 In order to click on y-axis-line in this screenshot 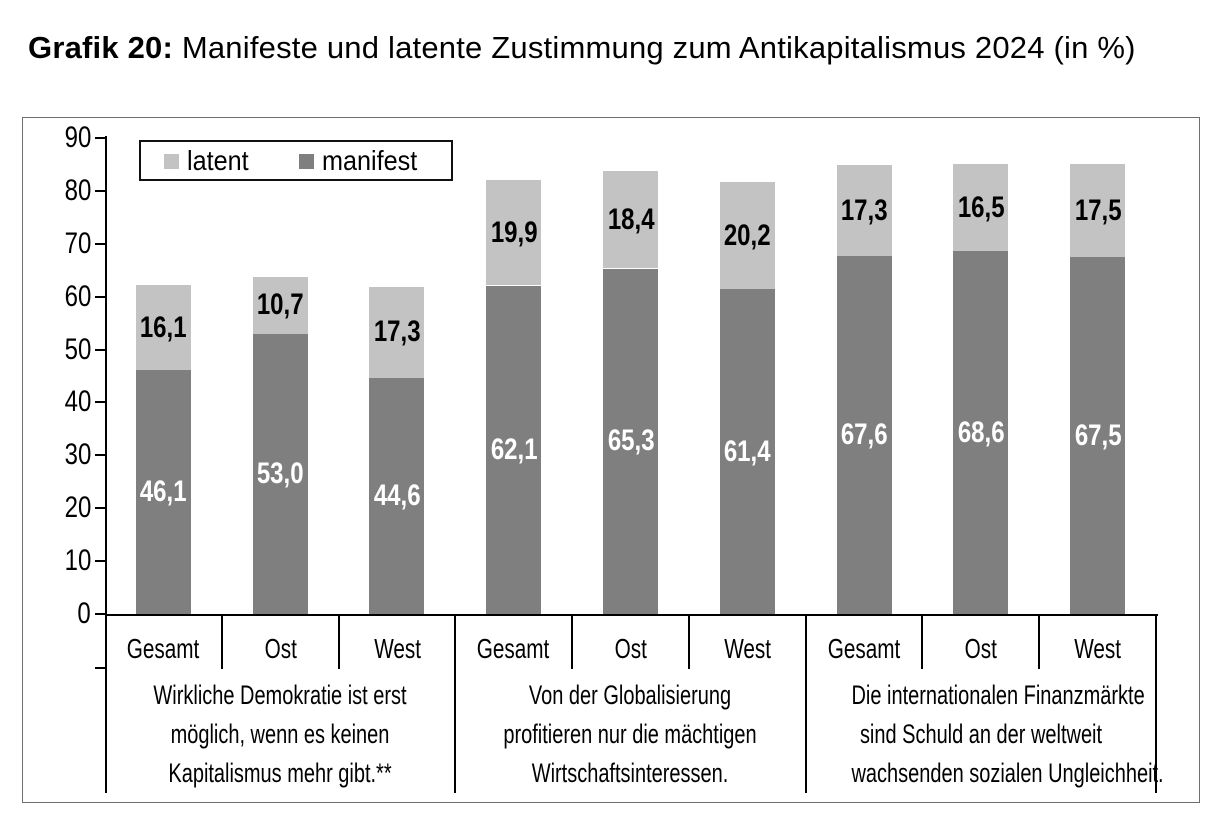, I will do `click(106, 376)`.